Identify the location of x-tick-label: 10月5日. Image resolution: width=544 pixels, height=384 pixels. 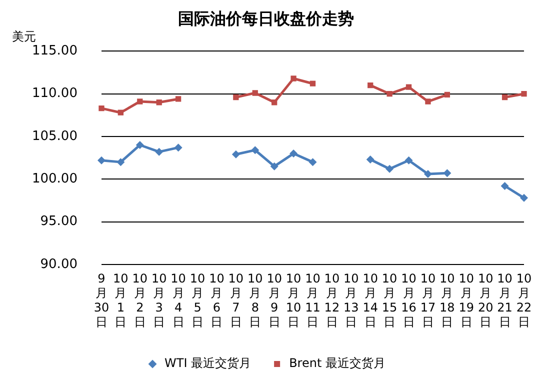
(198, 300).